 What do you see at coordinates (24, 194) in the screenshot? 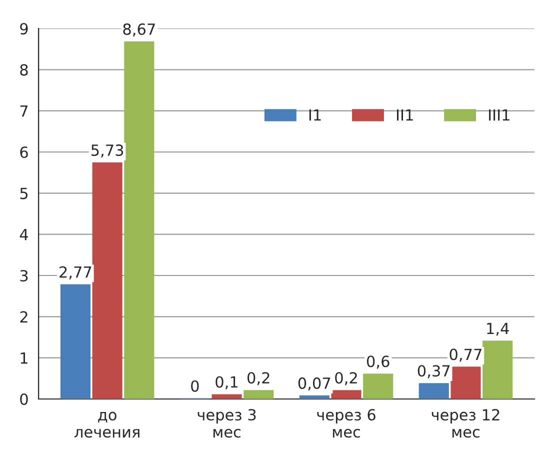
I see `y-tick-label: 5` at bounding box center [24, 194].